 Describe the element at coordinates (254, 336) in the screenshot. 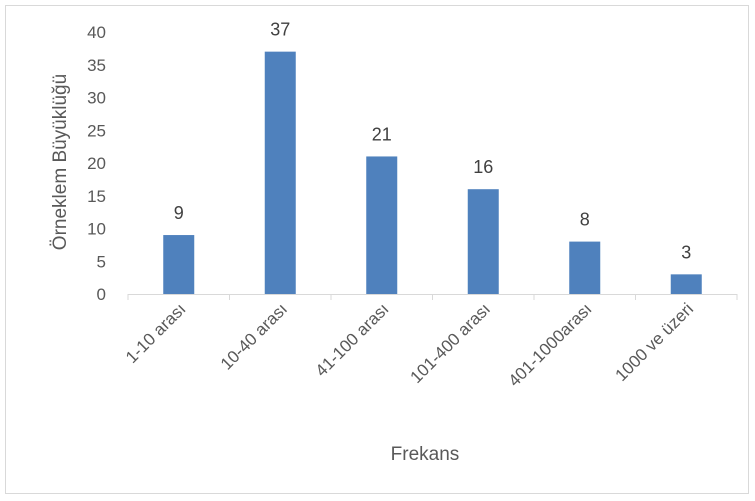

I see `x-tick-label: 10-40 arası` at that location.